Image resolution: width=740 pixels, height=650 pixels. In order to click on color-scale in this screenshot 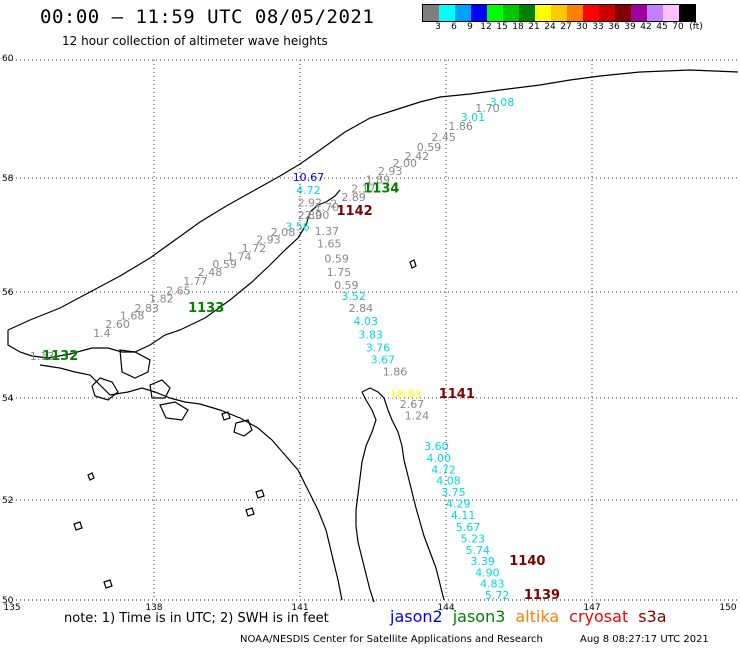, I will do `click(559, 13)`.